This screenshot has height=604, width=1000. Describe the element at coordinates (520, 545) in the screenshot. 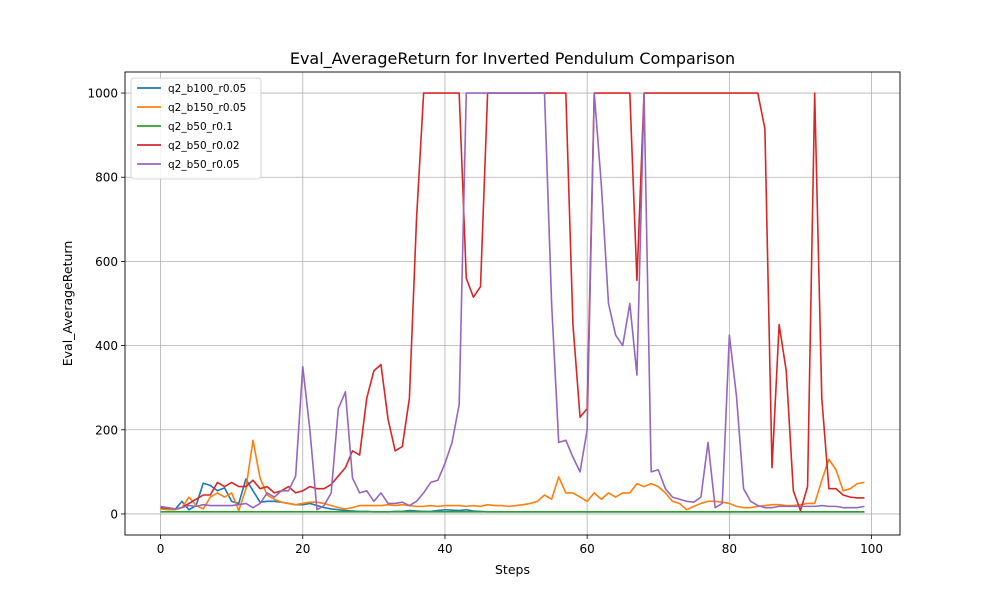

I see `x-axis-ticks: 0 20 40 60 80 100` at that location.